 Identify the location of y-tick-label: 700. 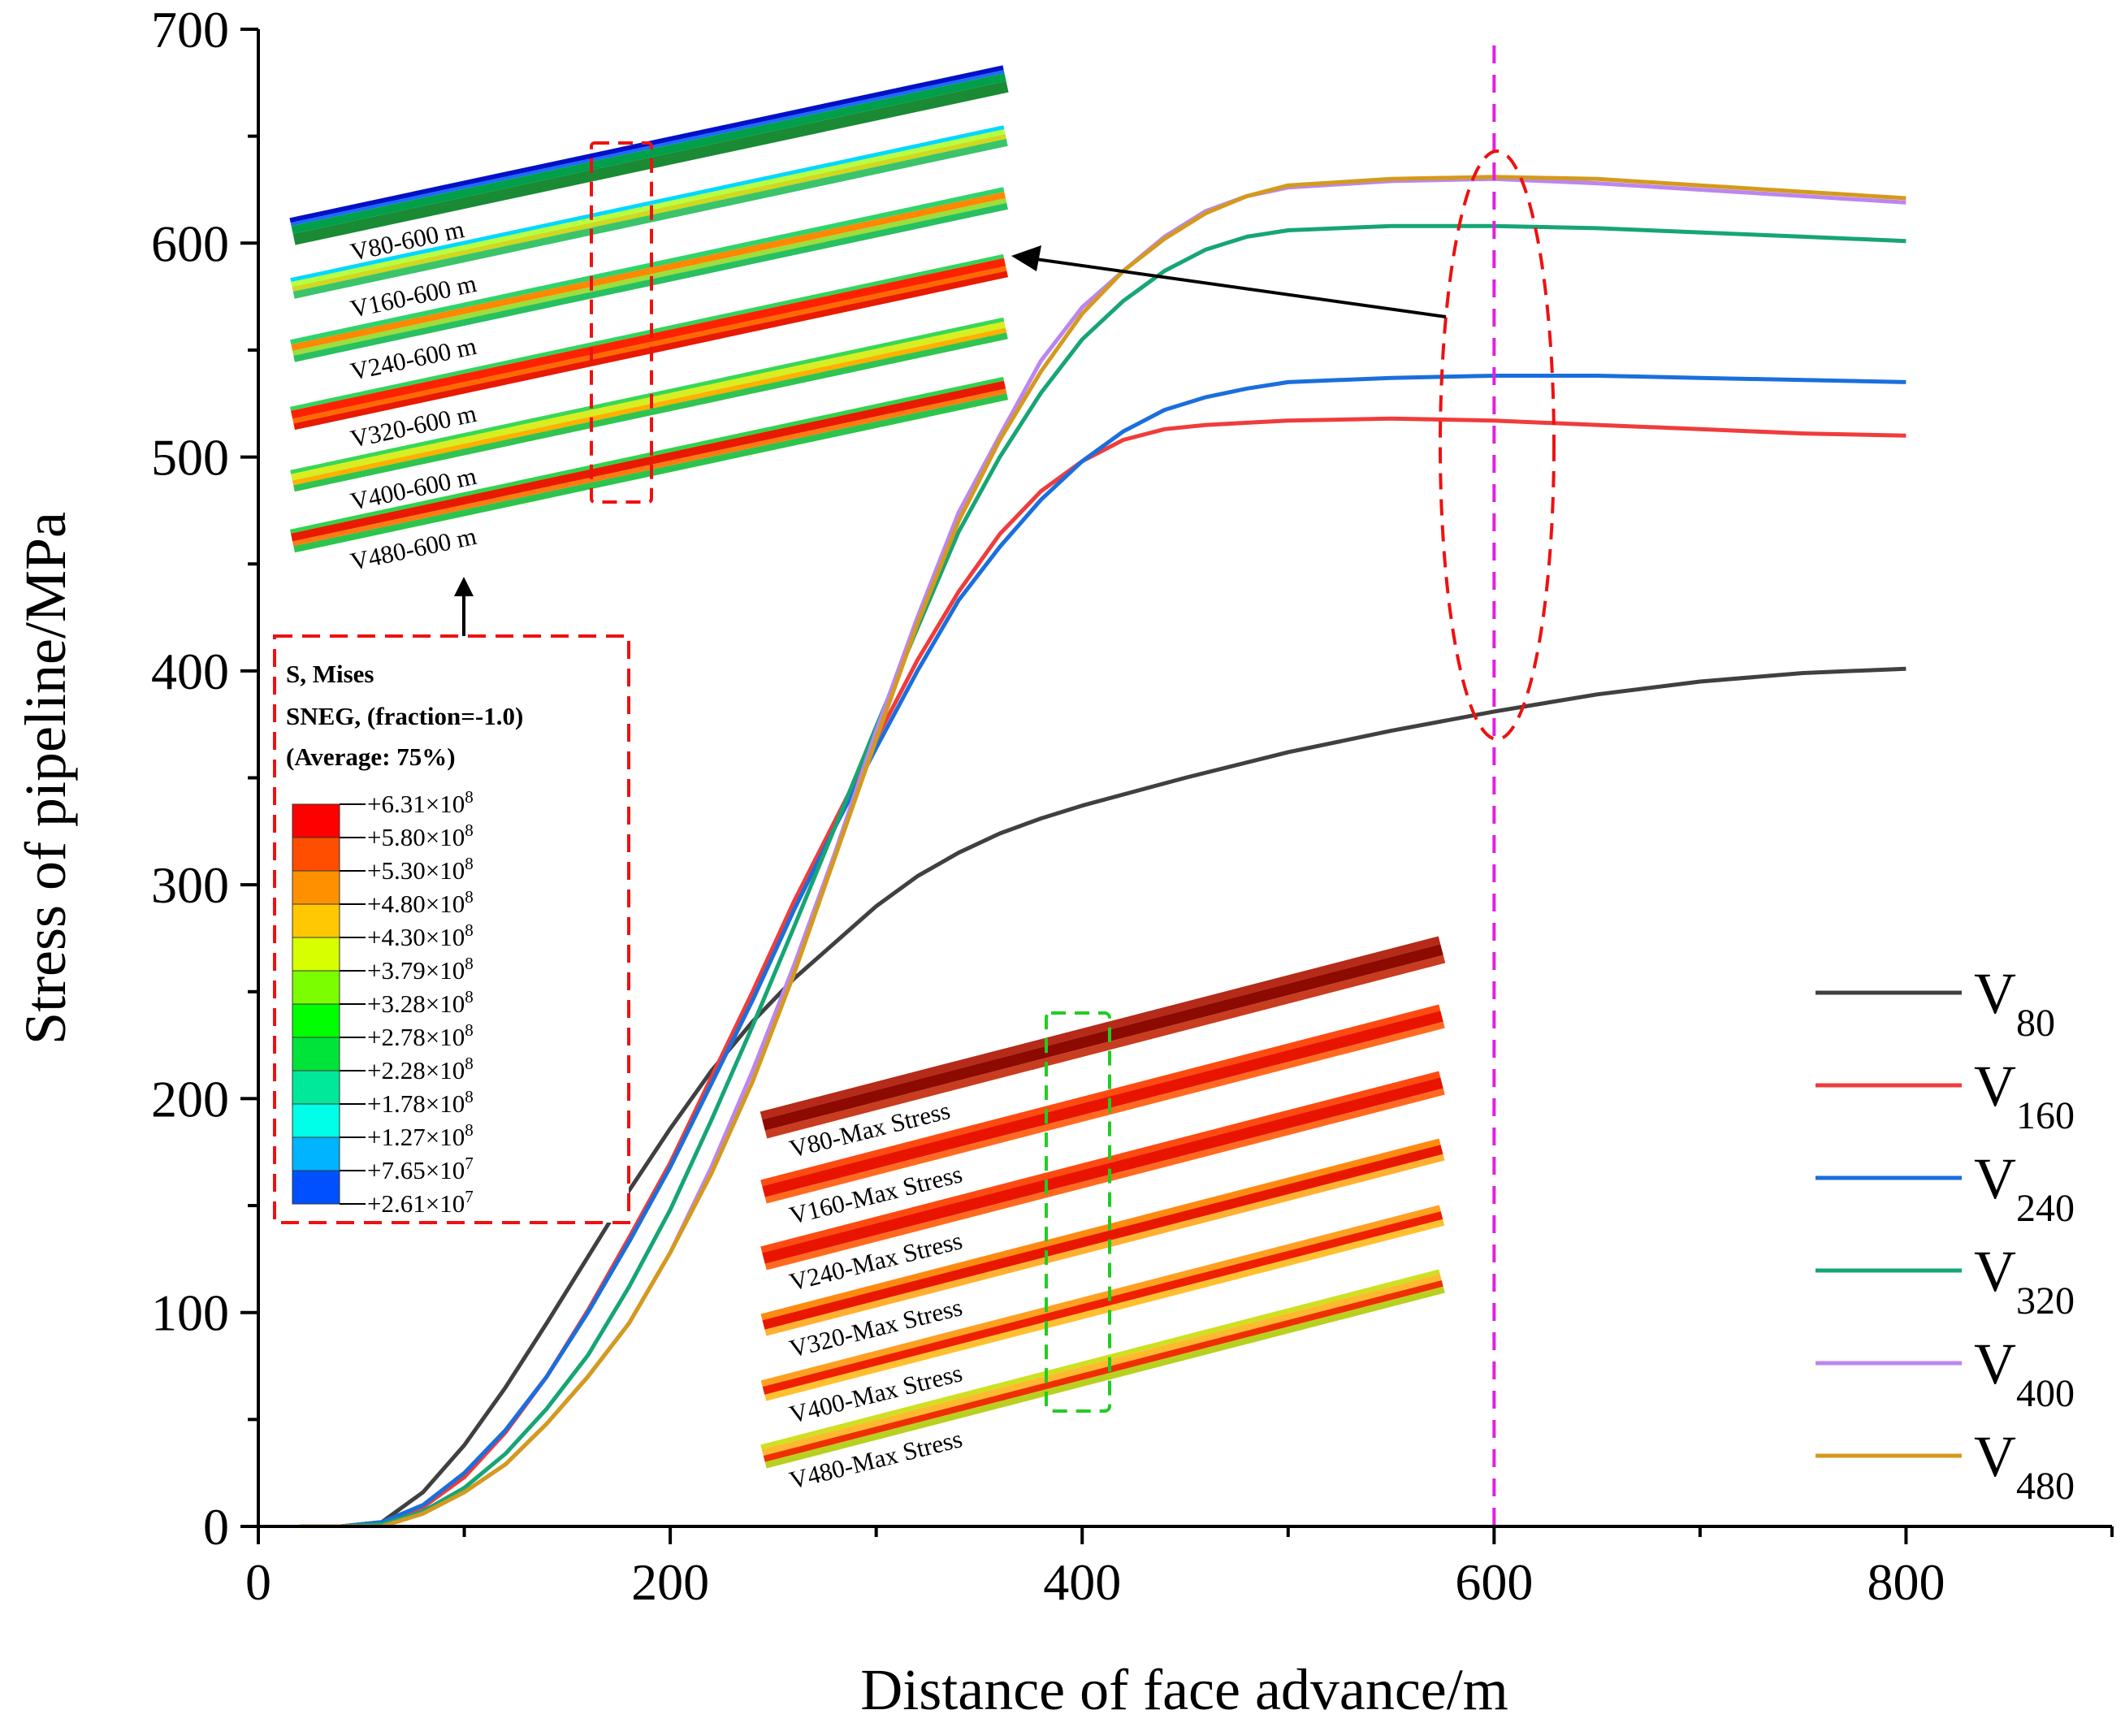
(190, 30).